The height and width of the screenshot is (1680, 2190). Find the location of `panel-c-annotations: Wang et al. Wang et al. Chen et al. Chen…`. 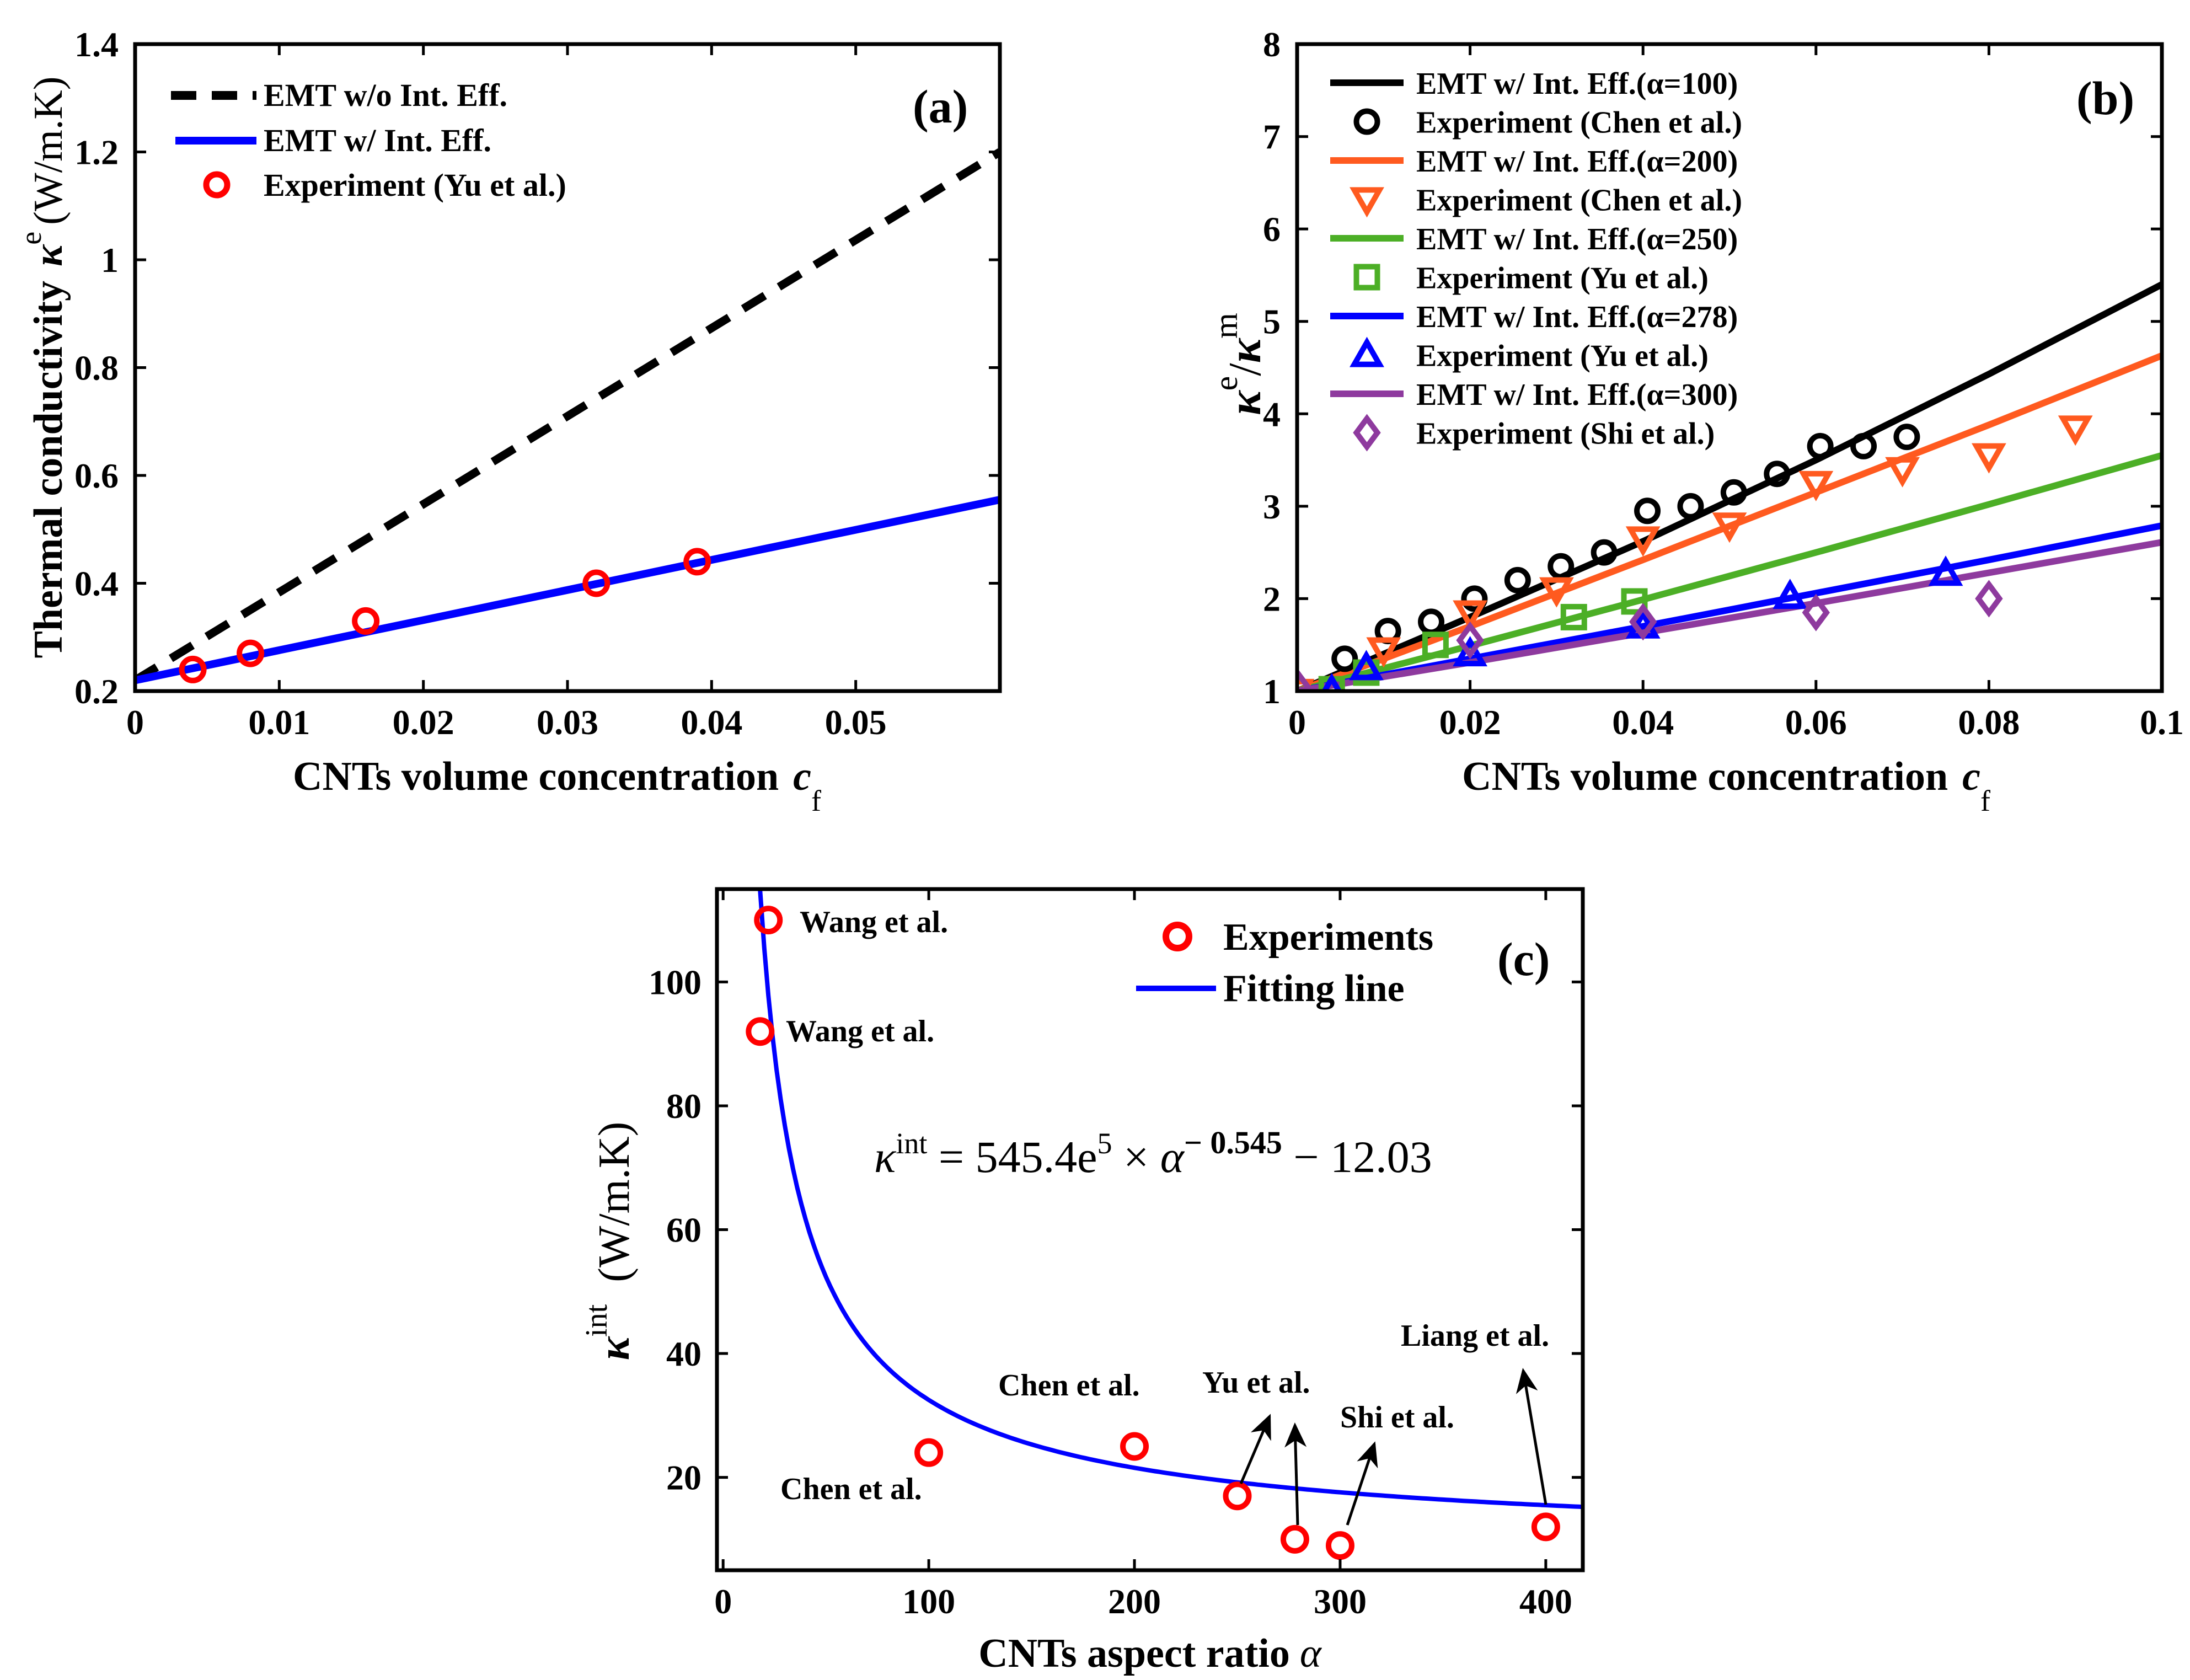

panel-c-annotations: Wang et al. Wang et al. Chen et al. Chen… is located at coordinates (1164, 1205).